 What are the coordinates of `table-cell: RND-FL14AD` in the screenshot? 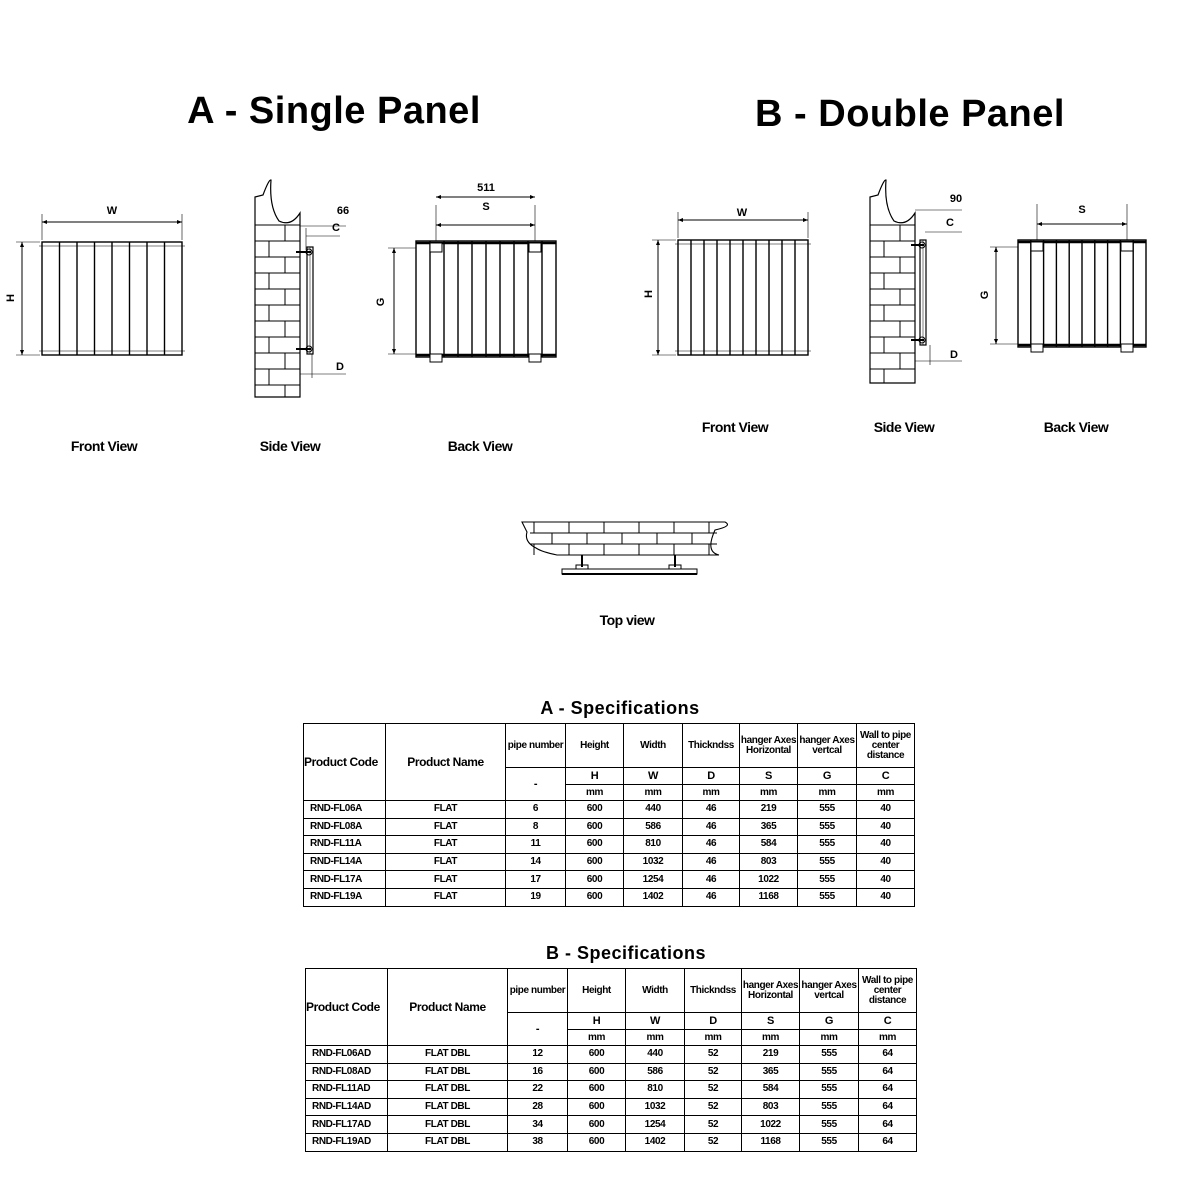 It's located at (346, 1107).